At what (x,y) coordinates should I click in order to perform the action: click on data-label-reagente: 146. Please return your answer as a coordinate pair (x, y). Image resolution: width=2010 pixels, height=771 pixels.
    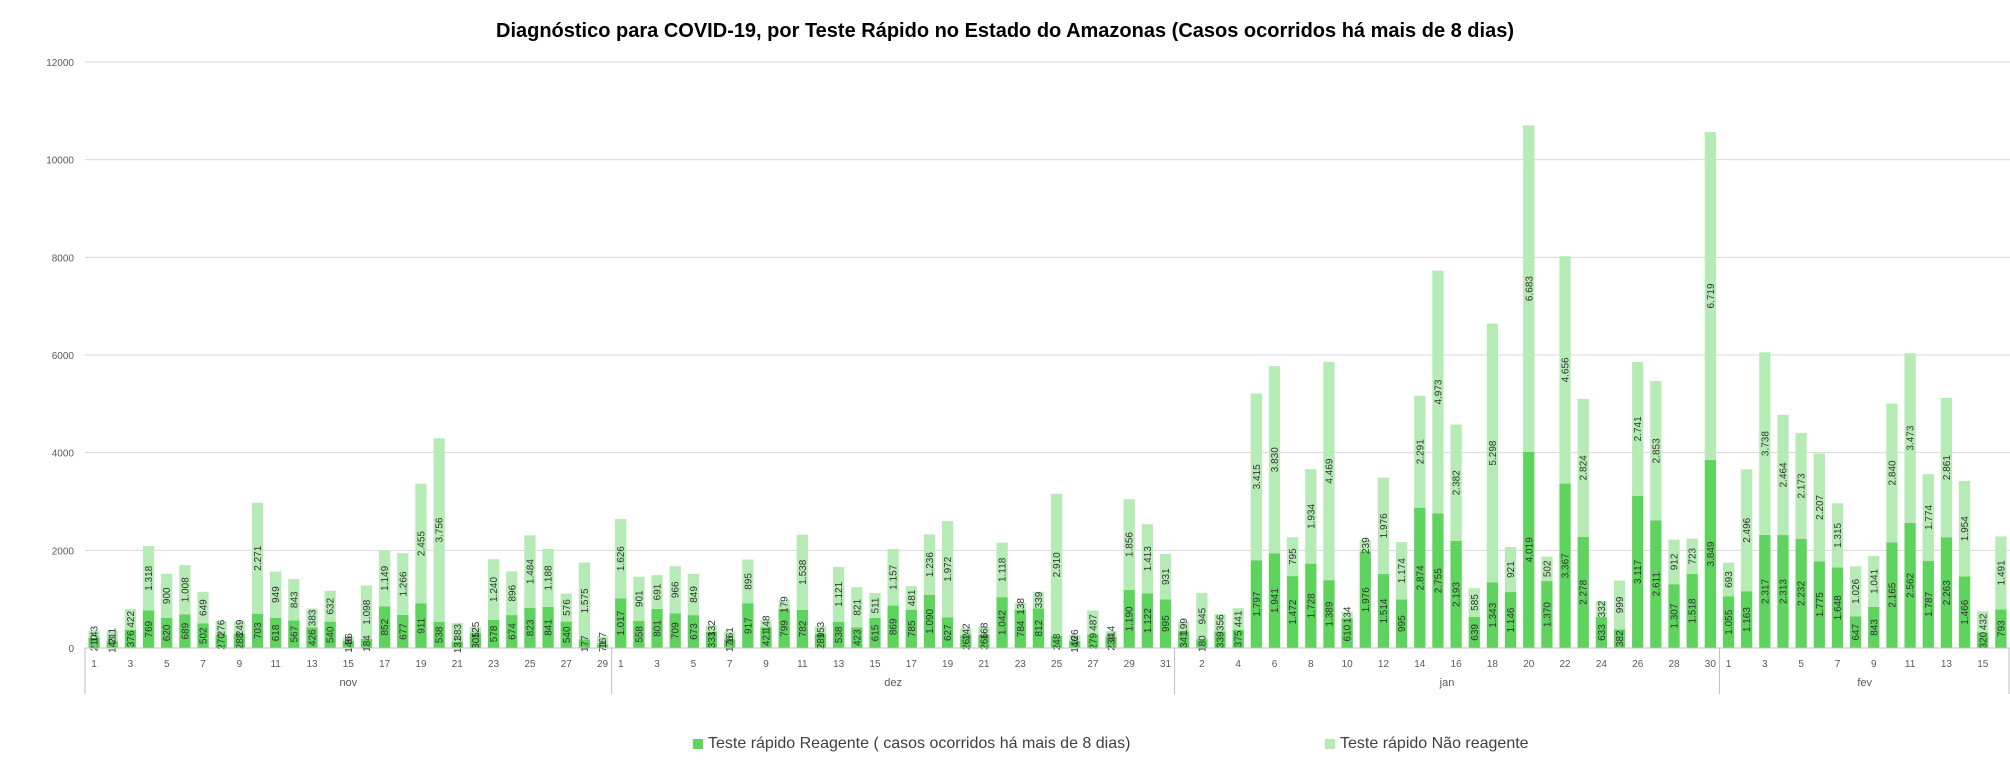
    Looking at the image, I should click on (1075, 644).